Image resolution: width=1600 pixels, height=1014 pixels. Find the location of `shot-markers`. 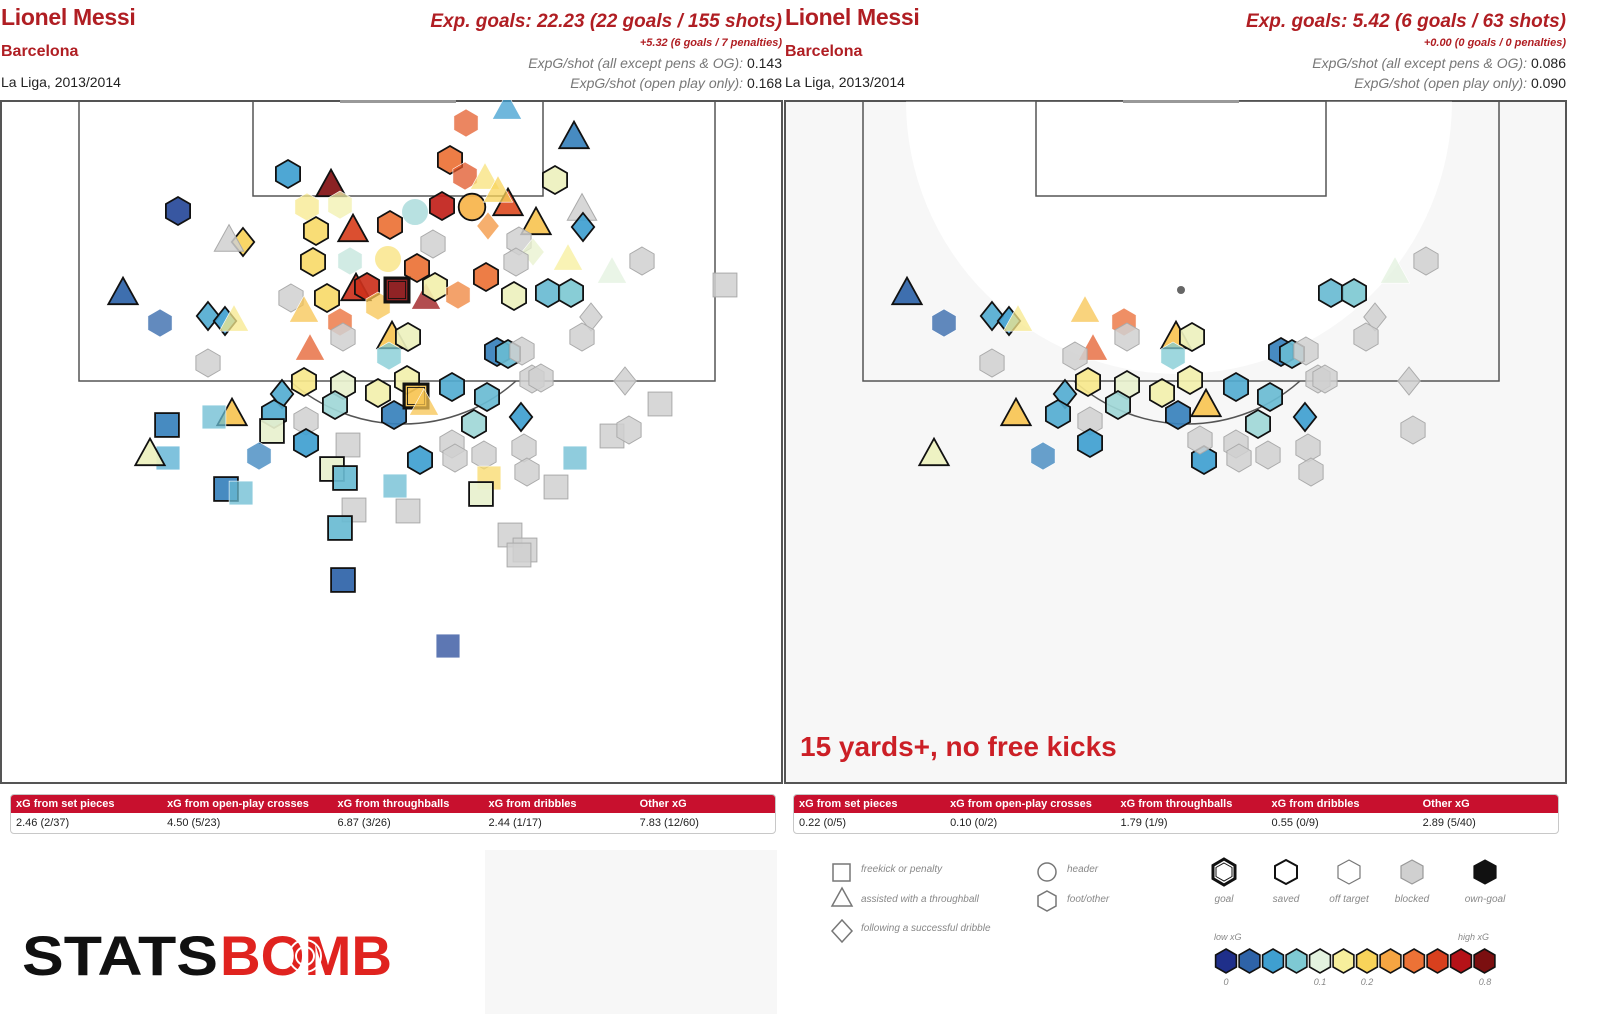

shot-markers is located at coordinates (1164, 366).